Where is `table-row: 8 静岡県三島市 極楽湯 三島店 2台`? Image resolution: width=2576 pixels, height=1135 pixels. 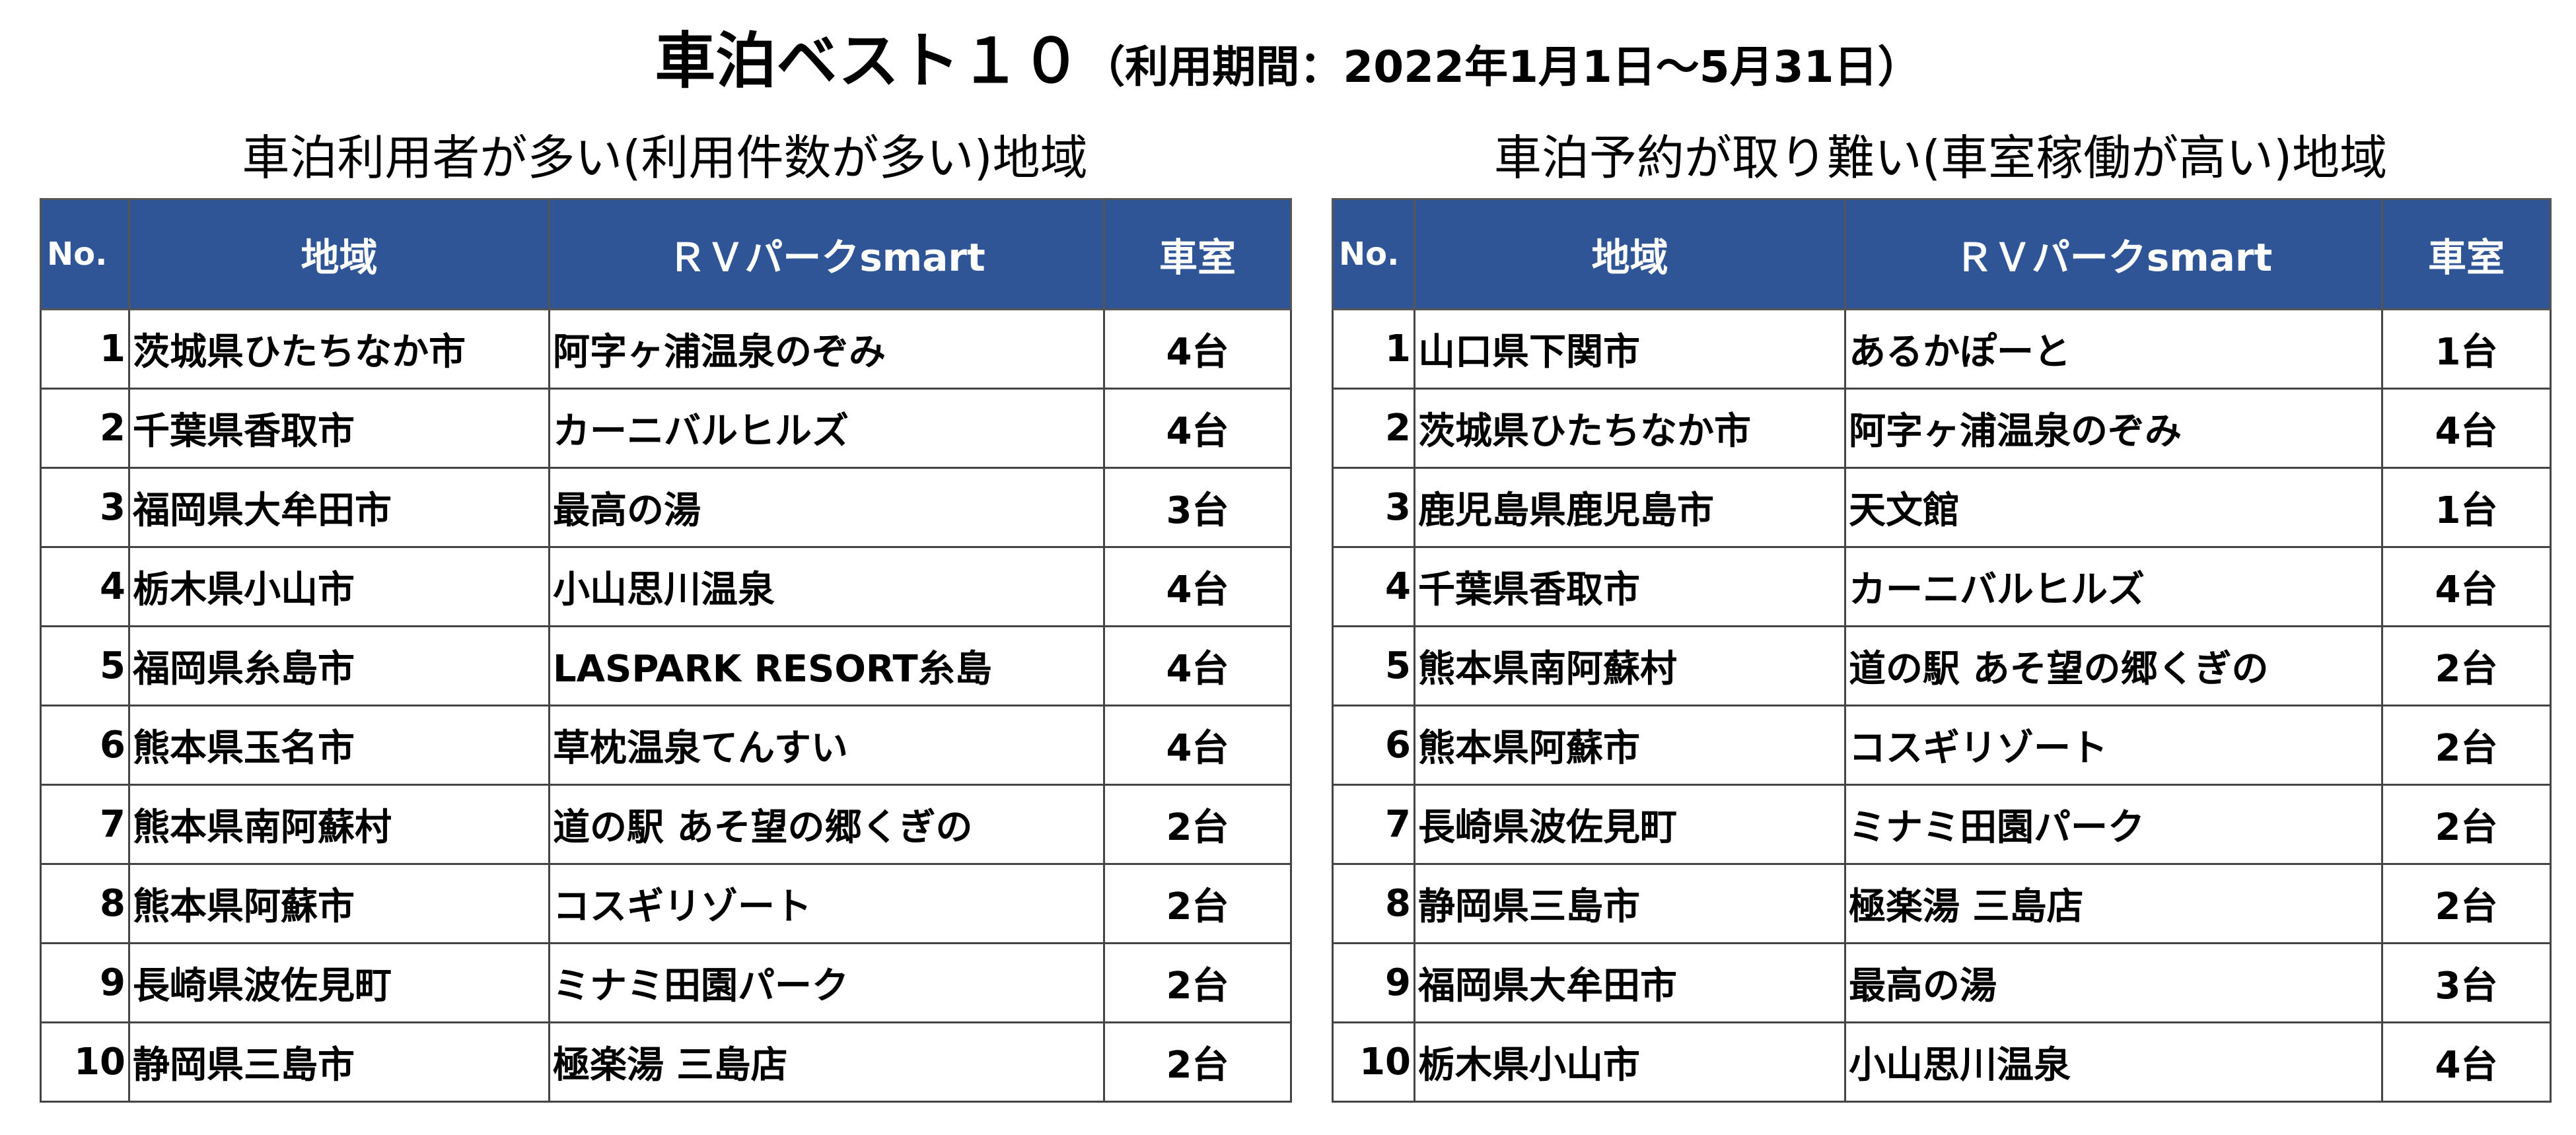
table-row: 8 静岡県三島市 極楽湯 三島店 2台 is located at coordinates (1942, 903).